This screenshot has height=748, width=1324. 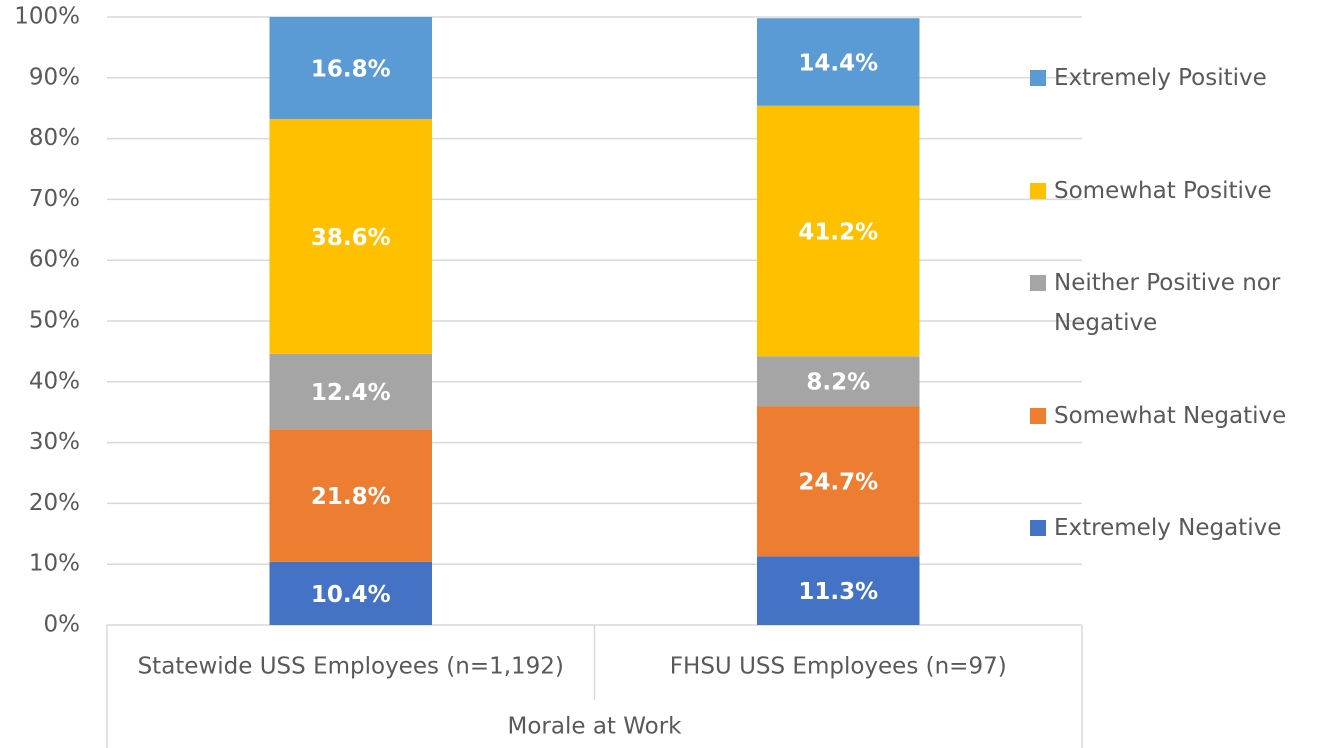 What do you see at coordinates (1170, 415) in the screenshot?
I see `legend-label: Somewhat Negative` at bounding box center [1170, 415].